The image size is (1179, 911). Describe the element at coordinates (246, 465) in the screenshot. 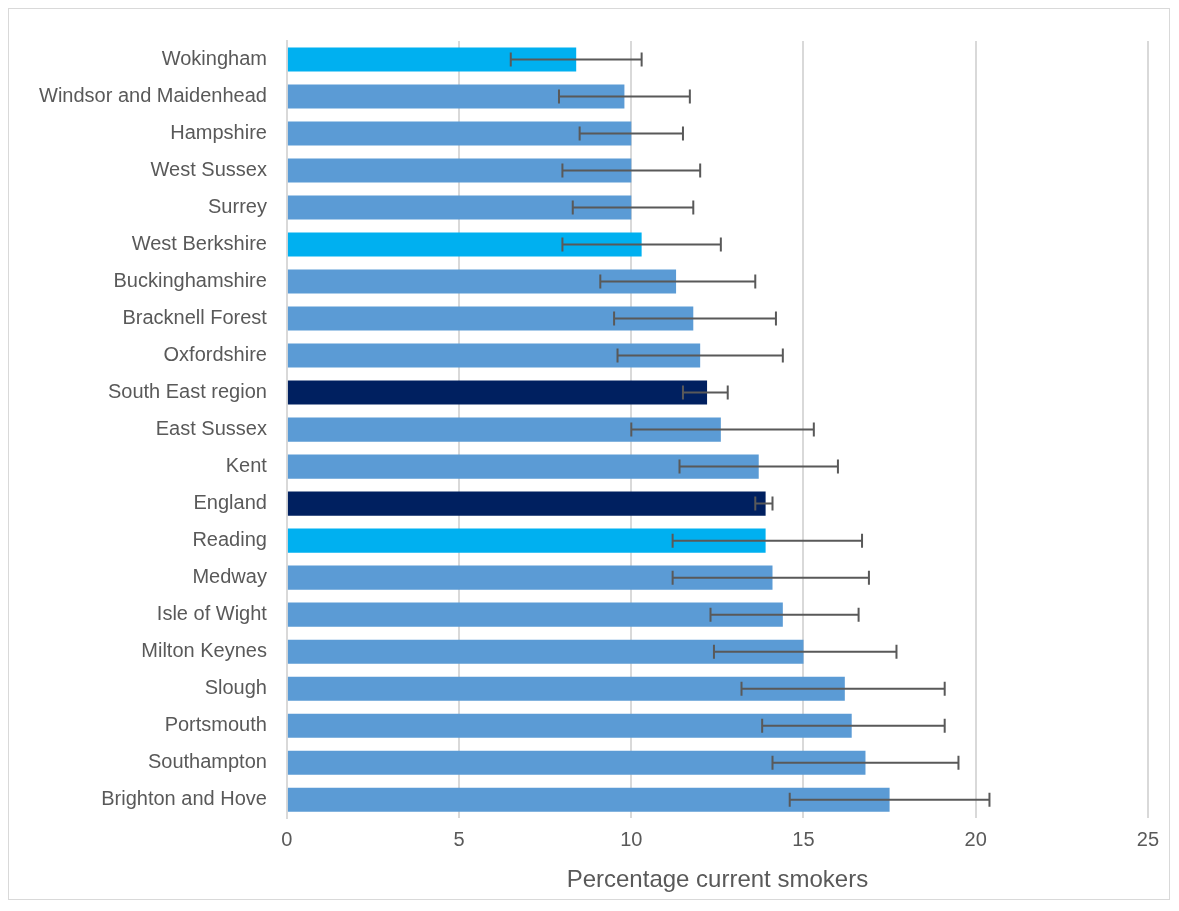

I see `y-tick-label: Kent` at that location.